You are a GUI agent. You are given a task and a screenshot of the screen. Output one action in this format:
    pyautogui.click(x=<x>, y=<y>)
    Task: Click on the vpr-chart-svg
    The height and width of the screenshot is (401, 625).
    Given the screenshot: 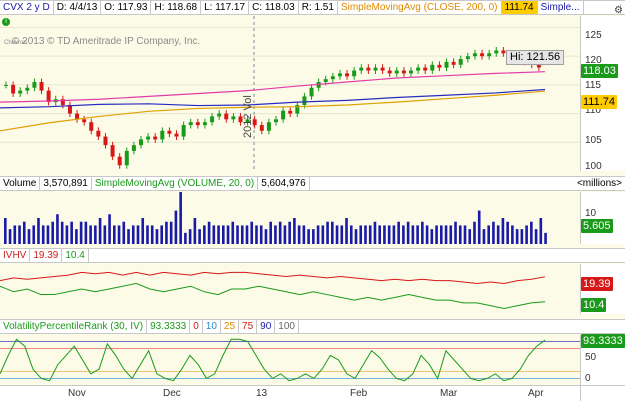 What is the action you would take?
    pyautogui.click(x=290, y=360)
    